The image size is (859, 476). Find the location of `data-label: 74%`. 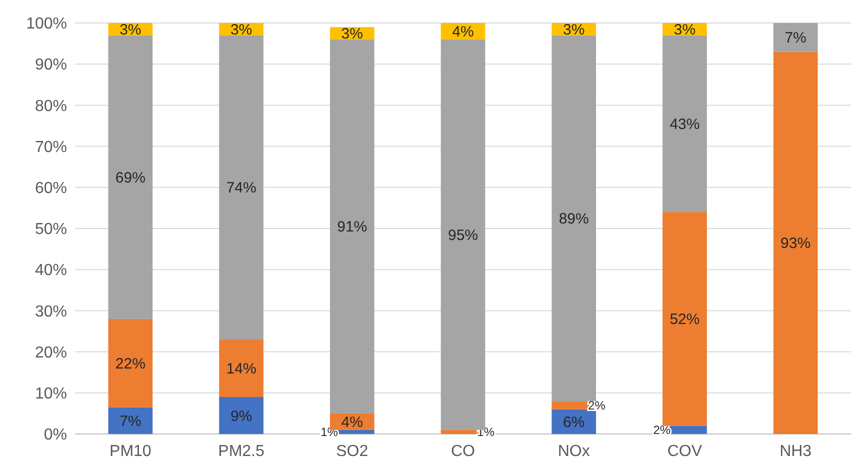

data-label: 74% is located at coordinates (241, 188).